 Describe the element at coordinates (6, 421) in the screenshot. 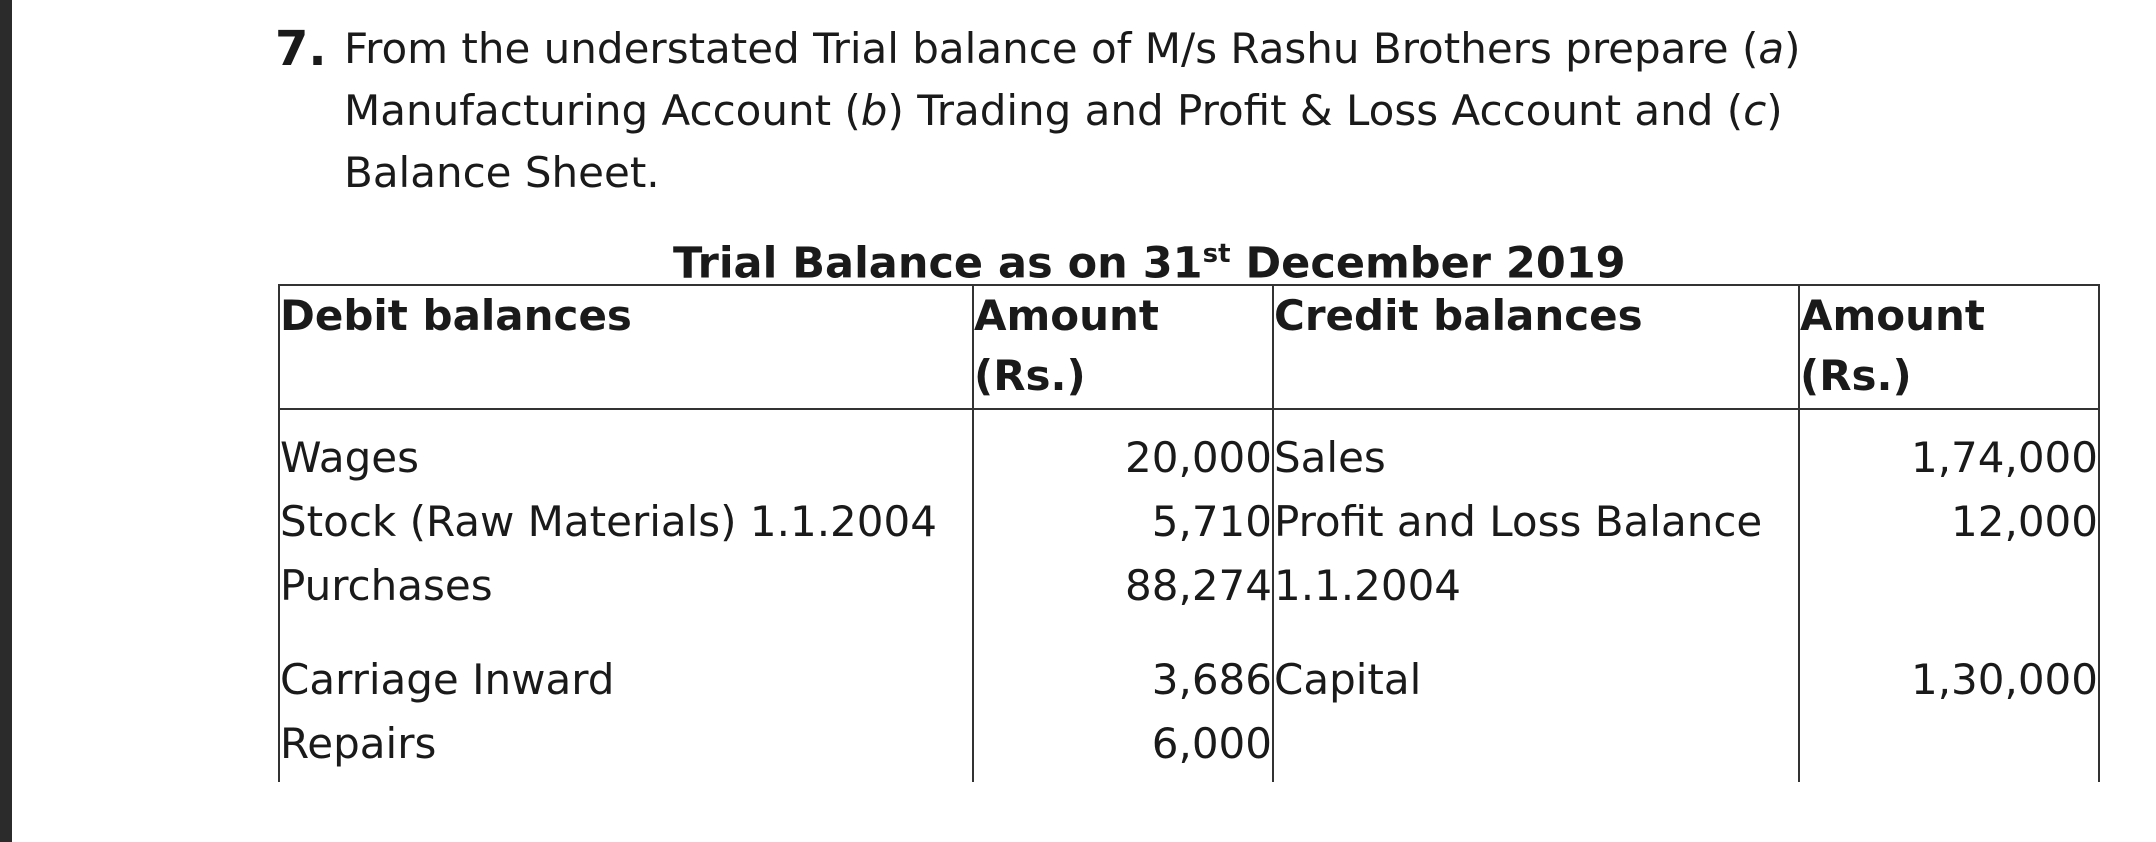

I see `left-edge-bar` at that location.